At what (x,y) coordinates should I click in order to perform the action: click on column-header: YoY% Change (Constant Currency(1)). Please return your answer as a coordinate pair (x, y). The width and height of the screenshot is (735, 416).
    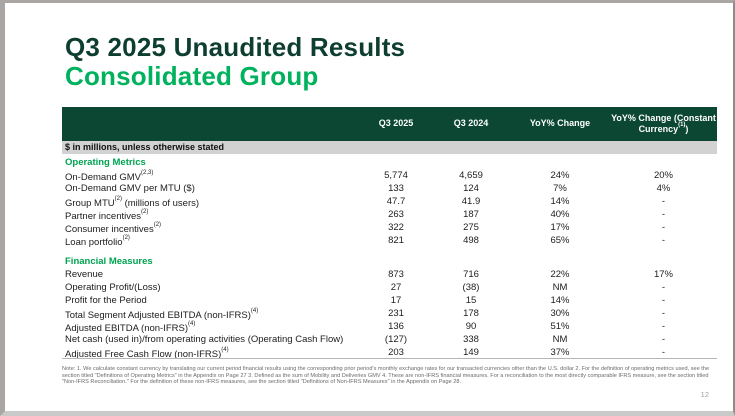
    Looking at the image, I should click on (663, 123).